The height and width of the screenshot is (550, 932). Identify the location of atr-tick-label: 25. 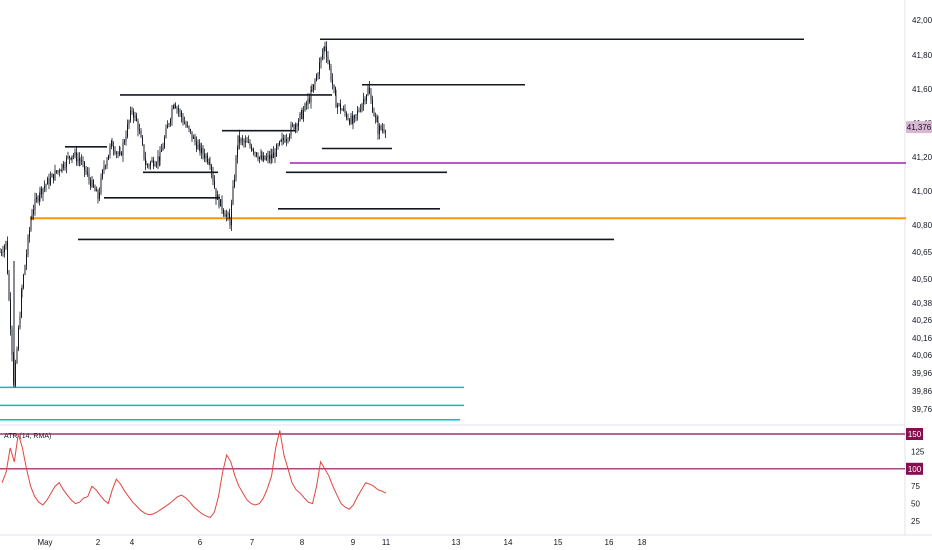
(915, 521).